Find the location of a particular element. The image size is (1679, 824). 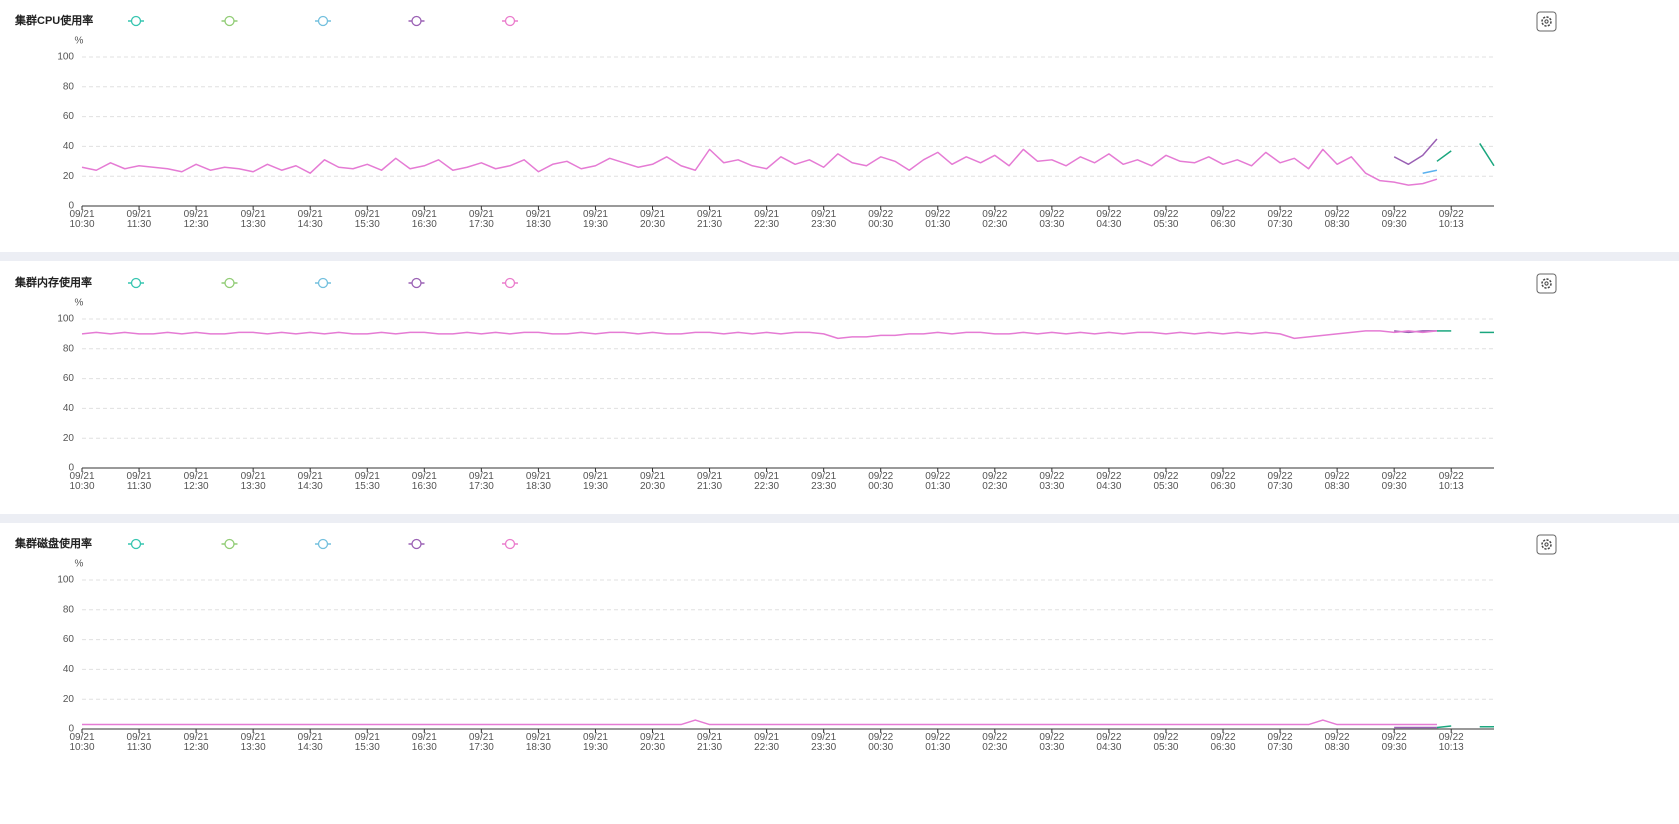

x-tick-label: 09/22 06:30 is located at coordinates (1223, 742).